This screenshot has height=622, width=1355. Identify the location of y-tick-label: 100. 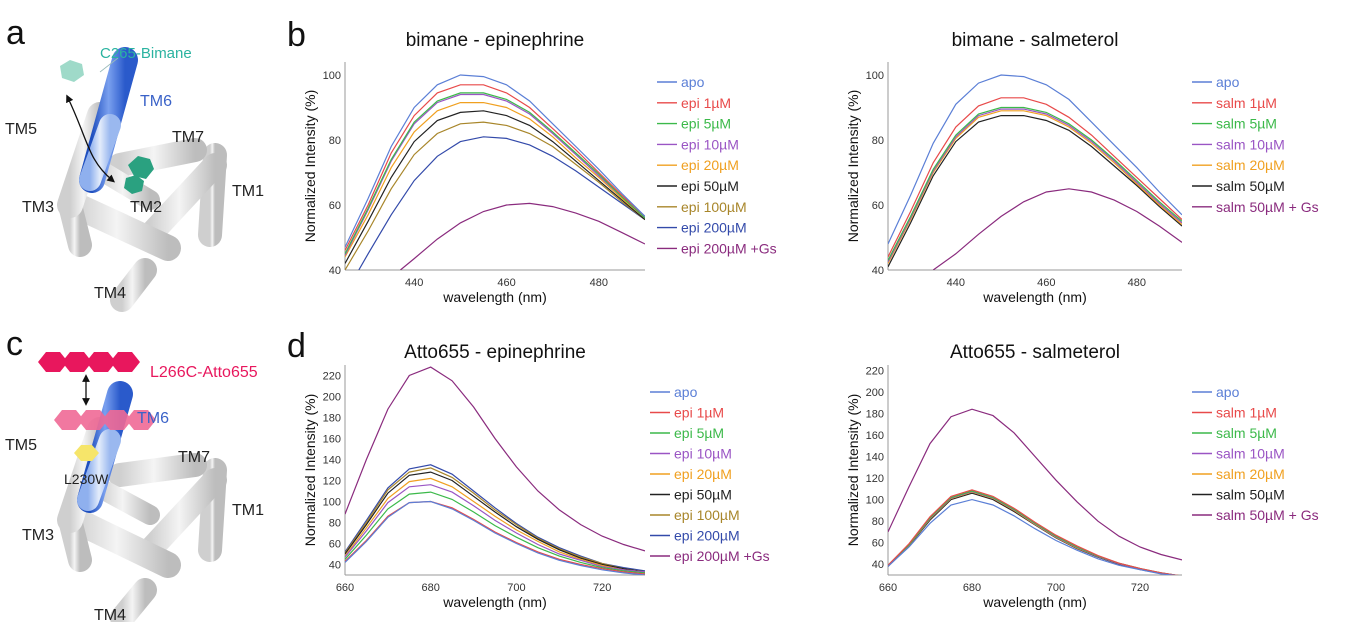
(332, 503).